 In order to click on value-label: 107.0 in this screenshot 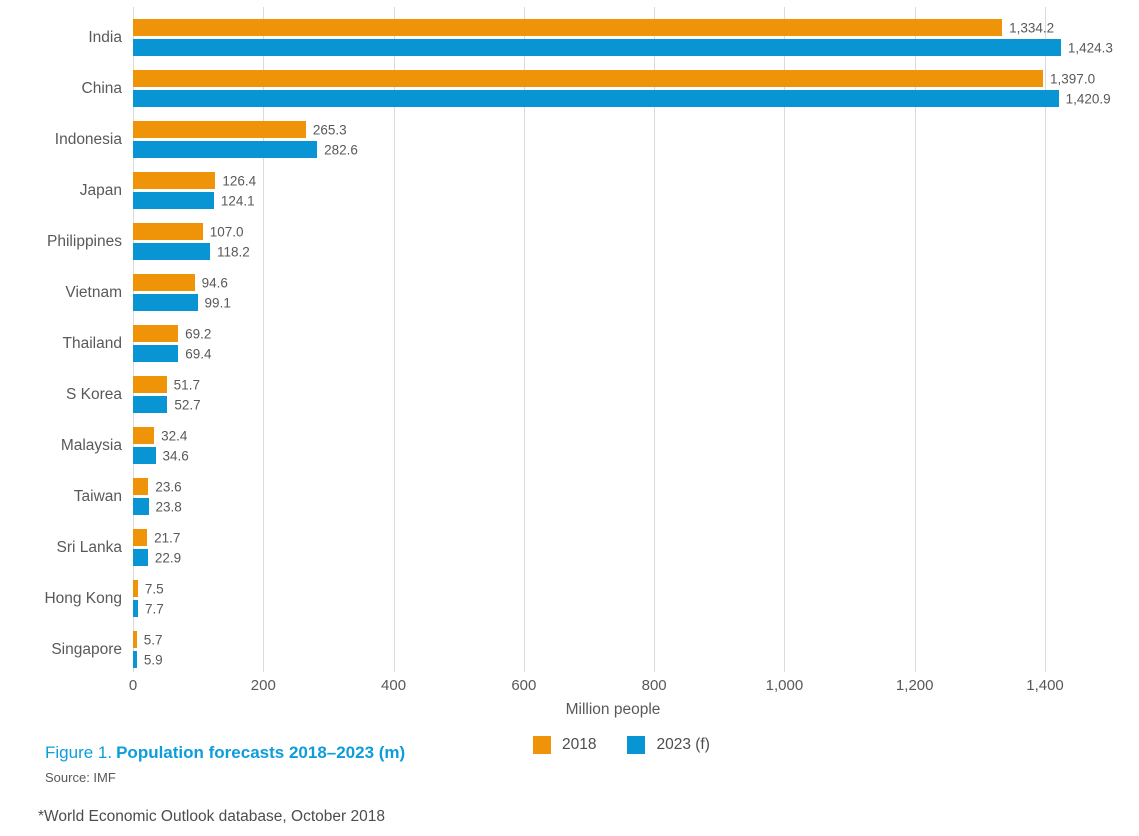, I will do `click(226, 231)`.